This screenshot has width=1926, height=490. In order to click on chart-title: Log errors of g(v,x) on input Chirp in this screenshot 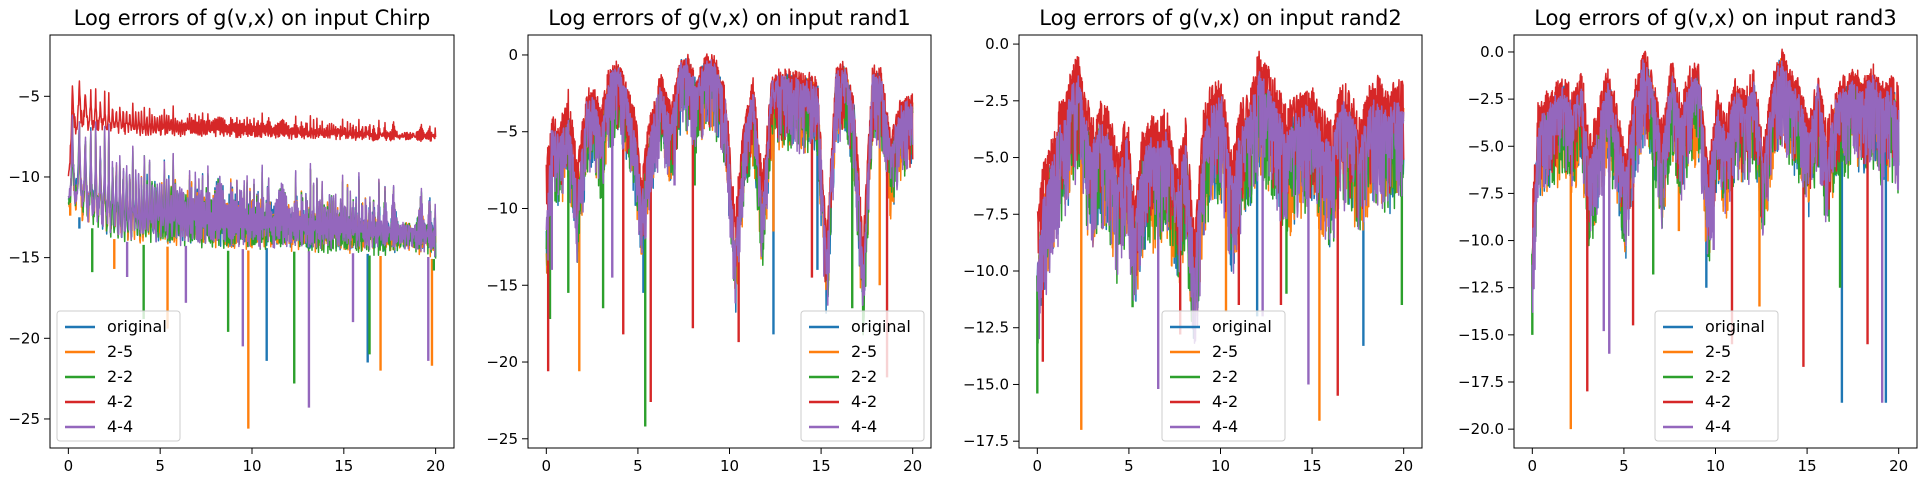, I will do `click(252, 18)`.